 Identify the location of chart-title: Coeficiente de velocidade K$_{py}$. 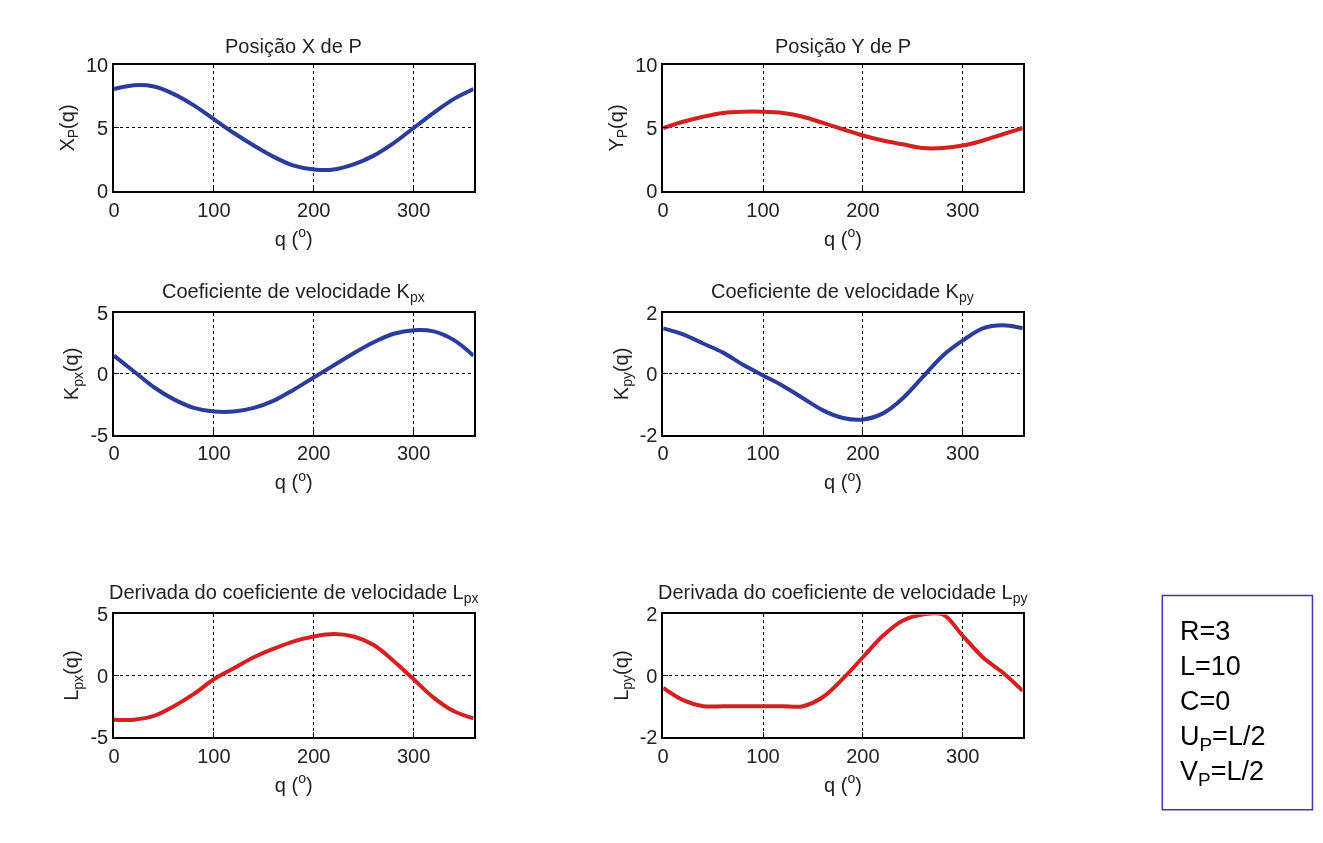
(842, 293).